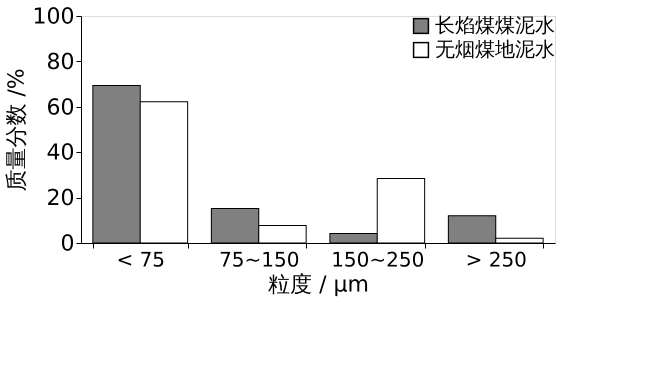 The width and height of the screenshot is (669, 376). Describe the element at coordinates (67, 244) in the screenshot. I see `y-tick-label: 0` at that location.